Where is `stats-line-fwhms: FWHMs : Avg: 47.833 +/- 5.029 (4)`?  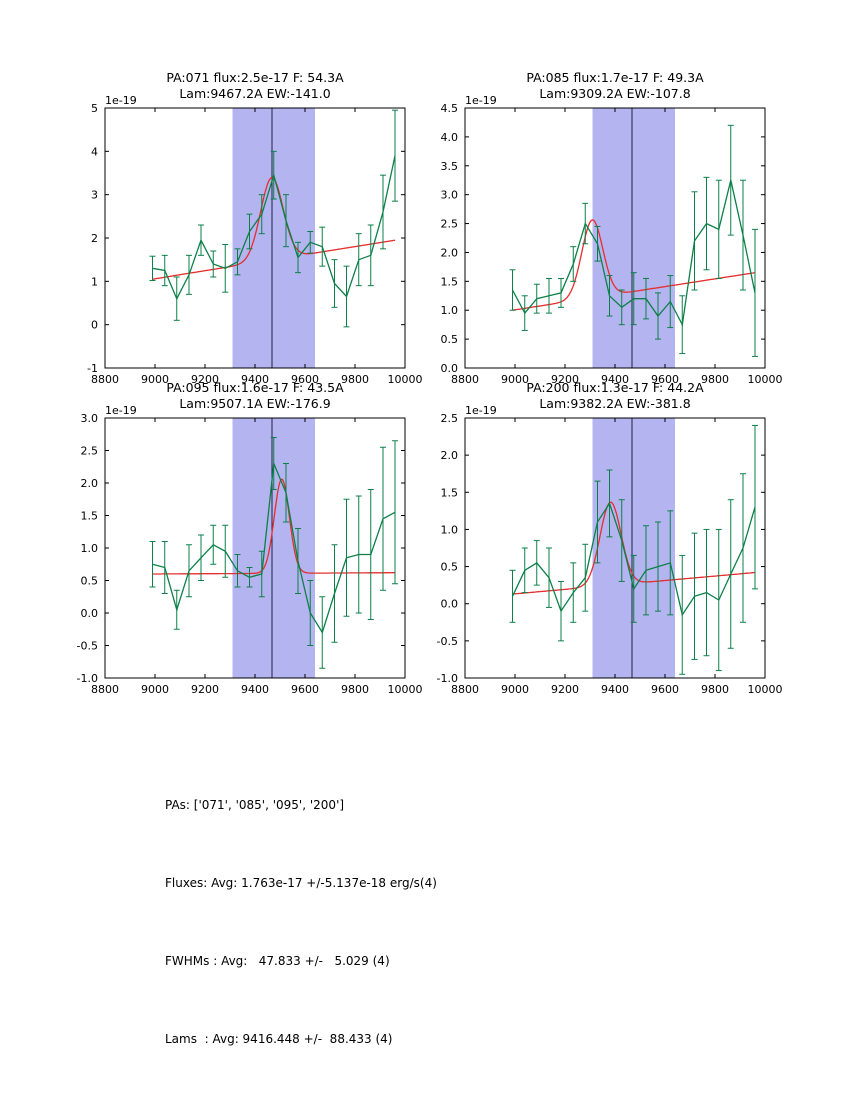 stats-line-fwhms: FWHMs : Avg: 47.833 +/- 5.029 (4) is located at coordinates (277, 961).